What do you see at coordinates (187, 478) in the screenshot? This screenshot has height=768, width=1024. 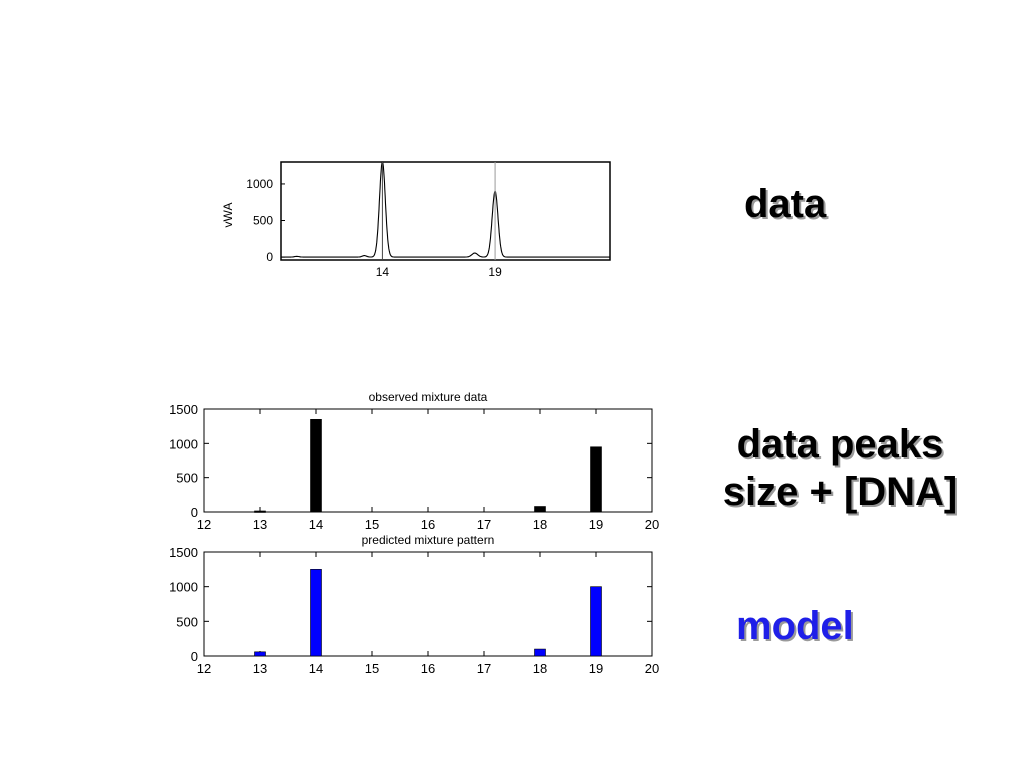 I see `observed-ytick-label: 500` at bounding box center [187, 478].